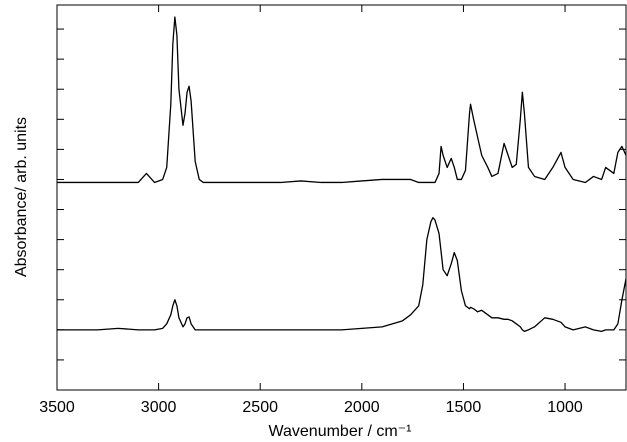 This screenshot has height=442, width=627. Describe the element at coordinates (464, 407) in the screenshot. I see `x-tick-label: 1500` at that location.